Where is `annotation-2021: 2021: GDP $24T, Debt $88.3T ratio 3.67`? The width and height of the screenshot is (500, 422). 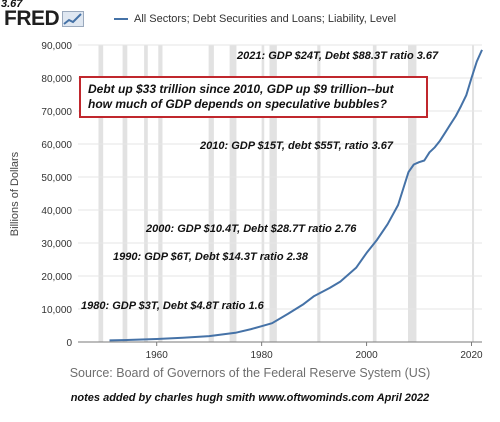
annotation-2021: 2021: GDP $24T, Debt $88.3T ratio 3.67 is located at coordinates (338, 56).